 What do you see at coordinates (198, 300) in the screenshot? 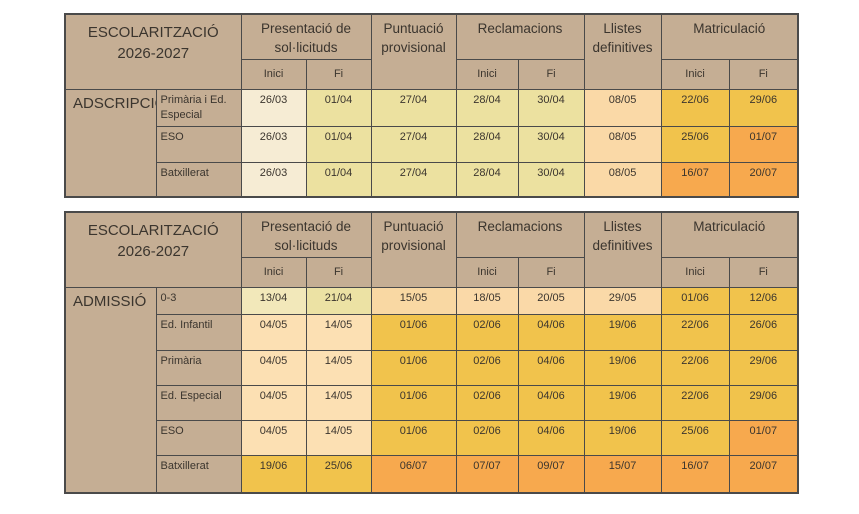
I see `row-label: 0-3` at bounding box center [198, 300].